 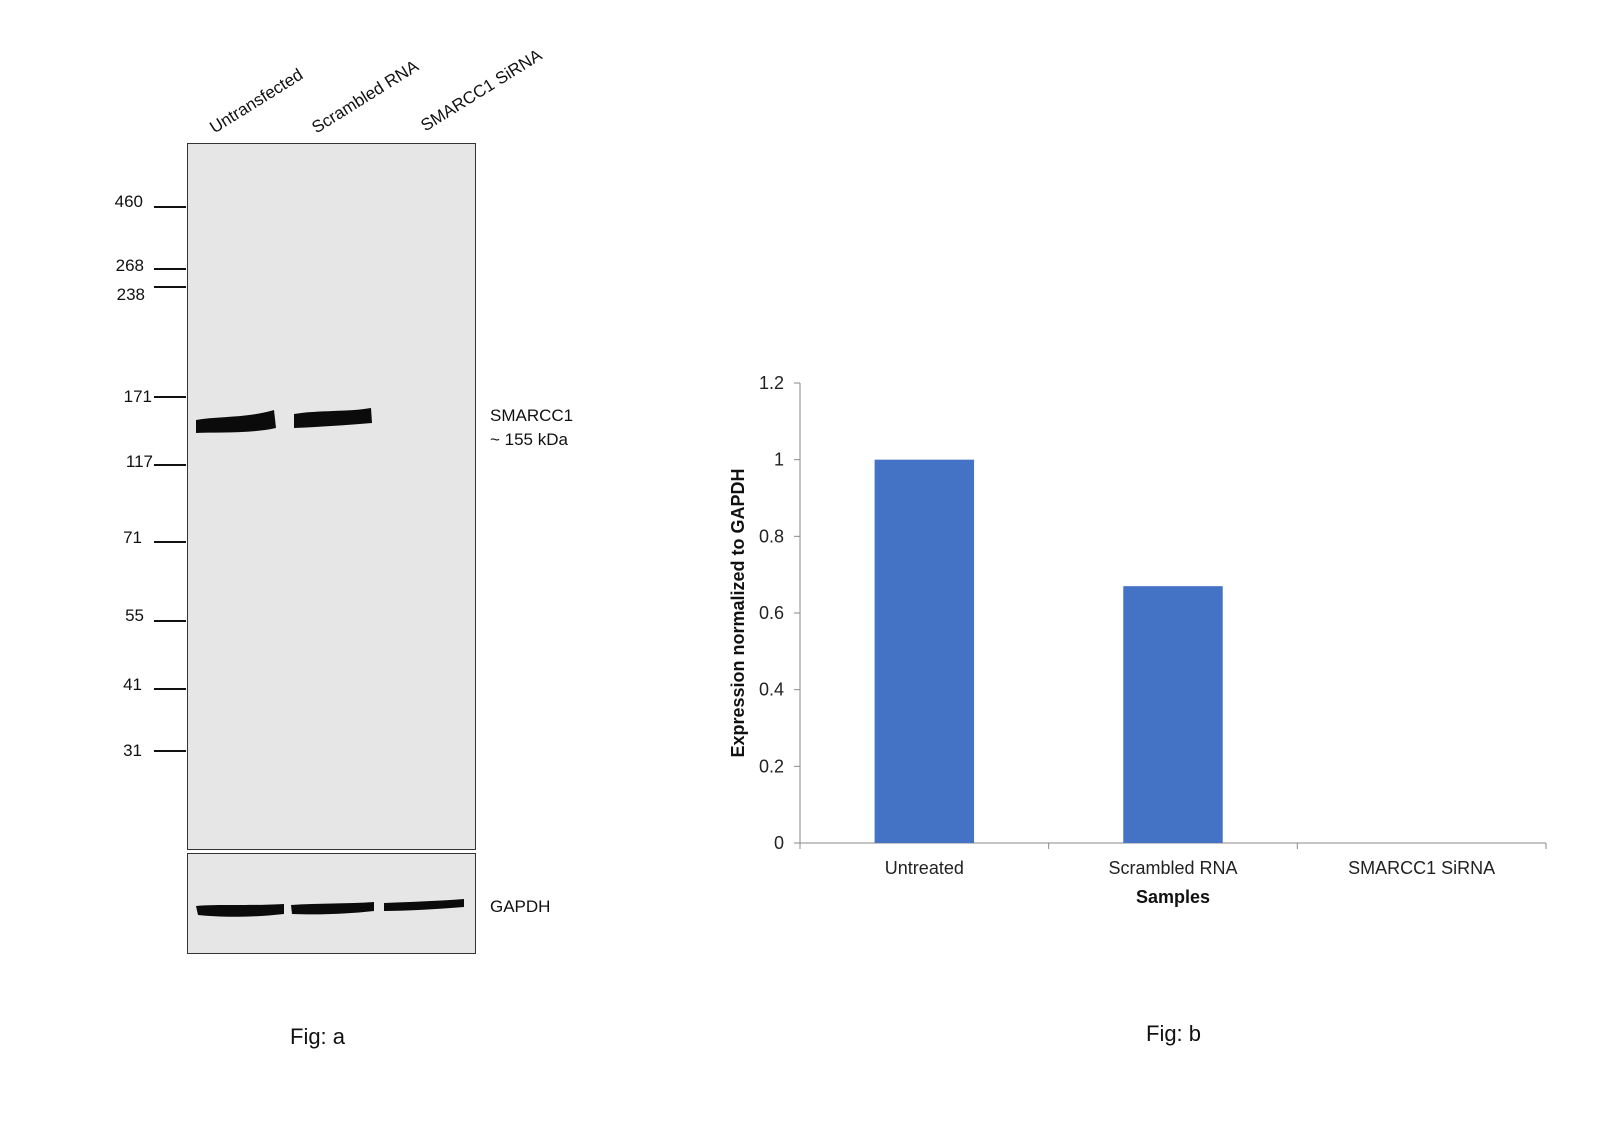 What do you see at coordinates (128, 201) in the screenshot?
I see `marker-label-460: 460` at bounding box center [128, 201].